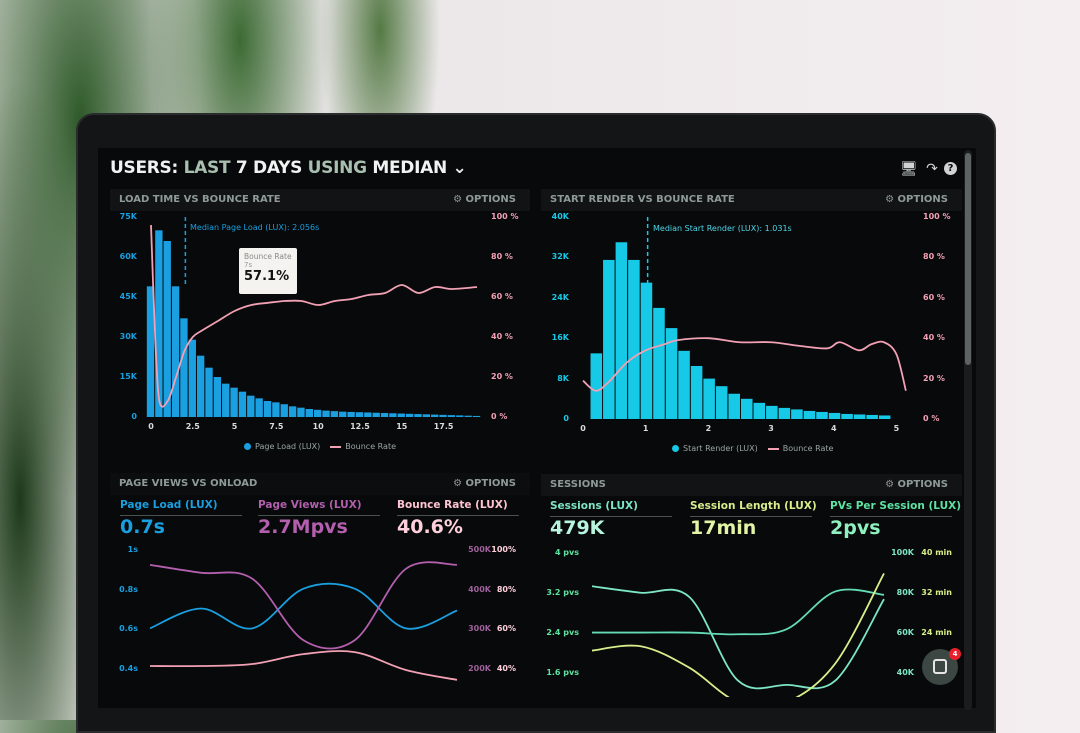 Image resolution: width=1080 pixels, height=733 pixels. What do you see at coordinates (642, 199) in the screenshot?
I see `panel-title: START RENDER VS BOUNCE RATE` at bounding box center [642, 199].